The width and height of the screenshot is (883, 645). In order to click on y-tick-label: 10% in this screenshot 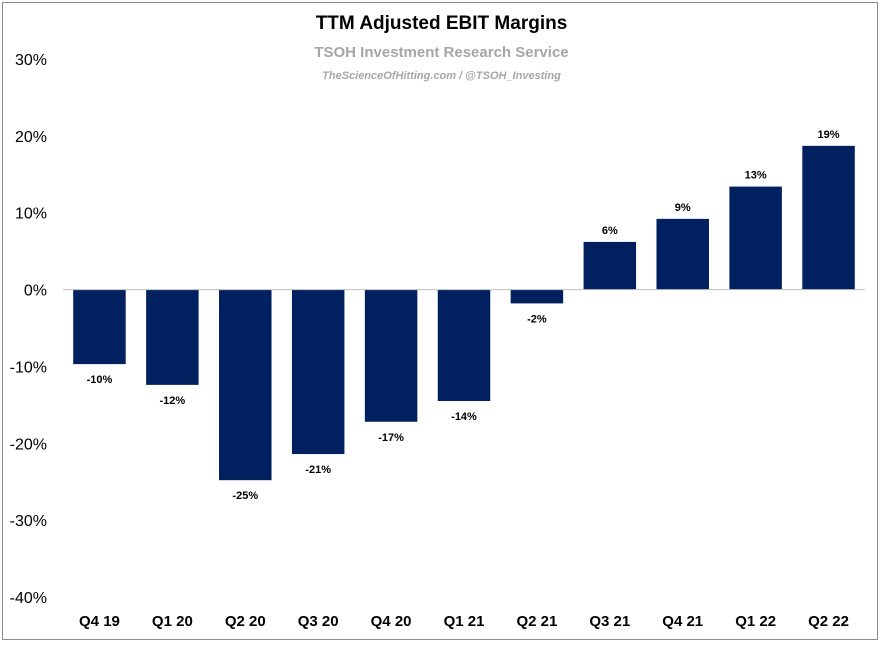, I will do `click(31, 214)`.